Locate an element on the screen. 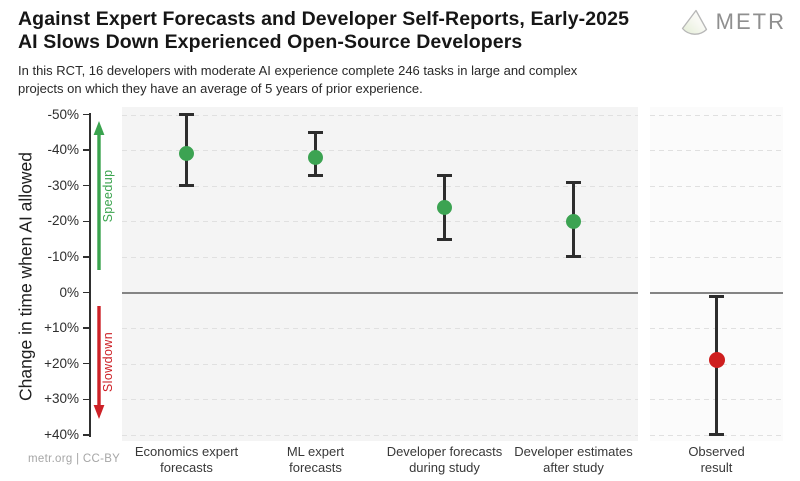 The width and height of the screenshot is (800, 481). y-tick-label: -50% is located at coordinates (63, 114).